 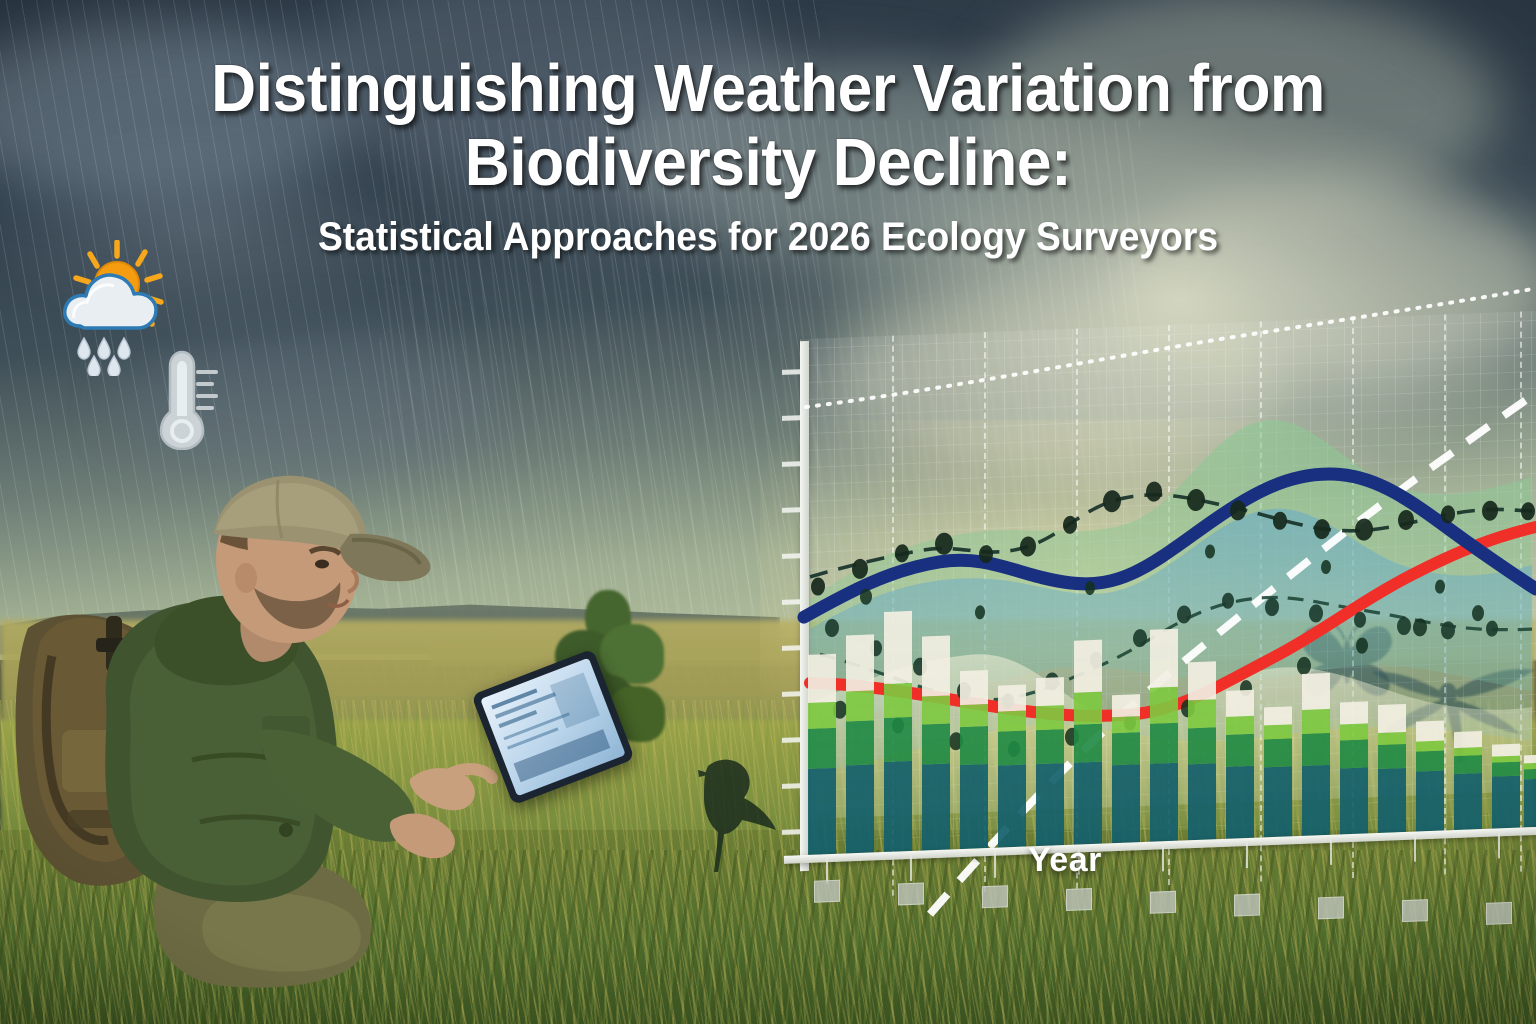 I want to click on cap-brim, so click(x=385, y=557).